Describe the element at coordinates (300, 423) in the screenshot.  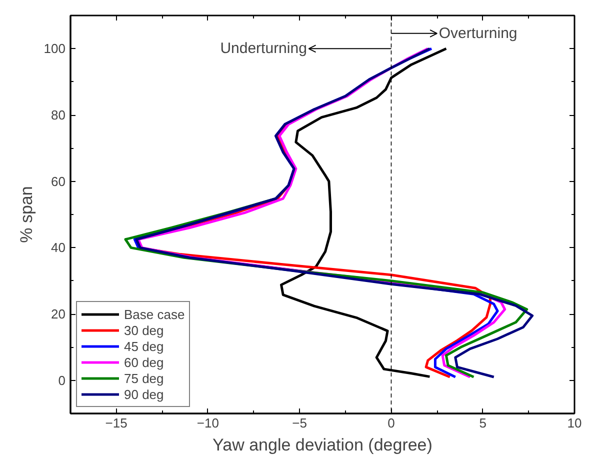
I see `x-tick-label: −5` at that location.